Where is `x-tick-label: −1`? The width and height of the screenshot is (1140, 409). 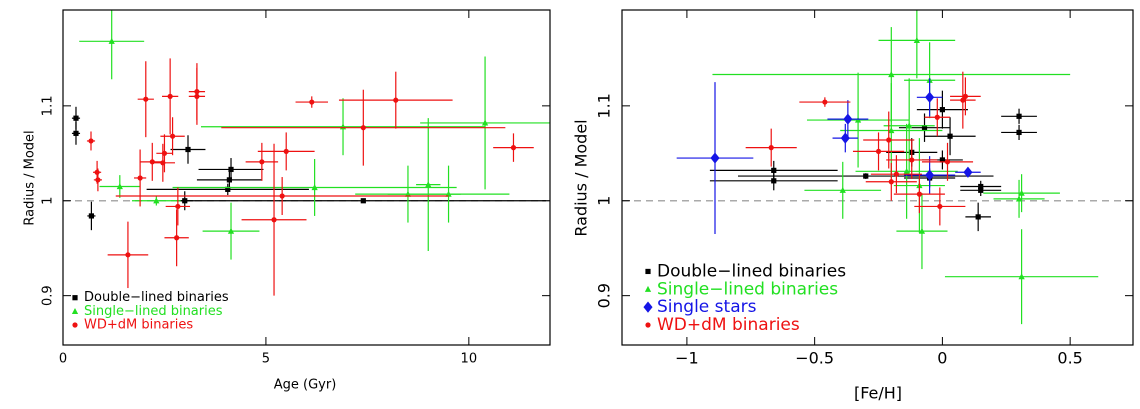
x-tick-label: −1 is located at coordinates (687, 358).